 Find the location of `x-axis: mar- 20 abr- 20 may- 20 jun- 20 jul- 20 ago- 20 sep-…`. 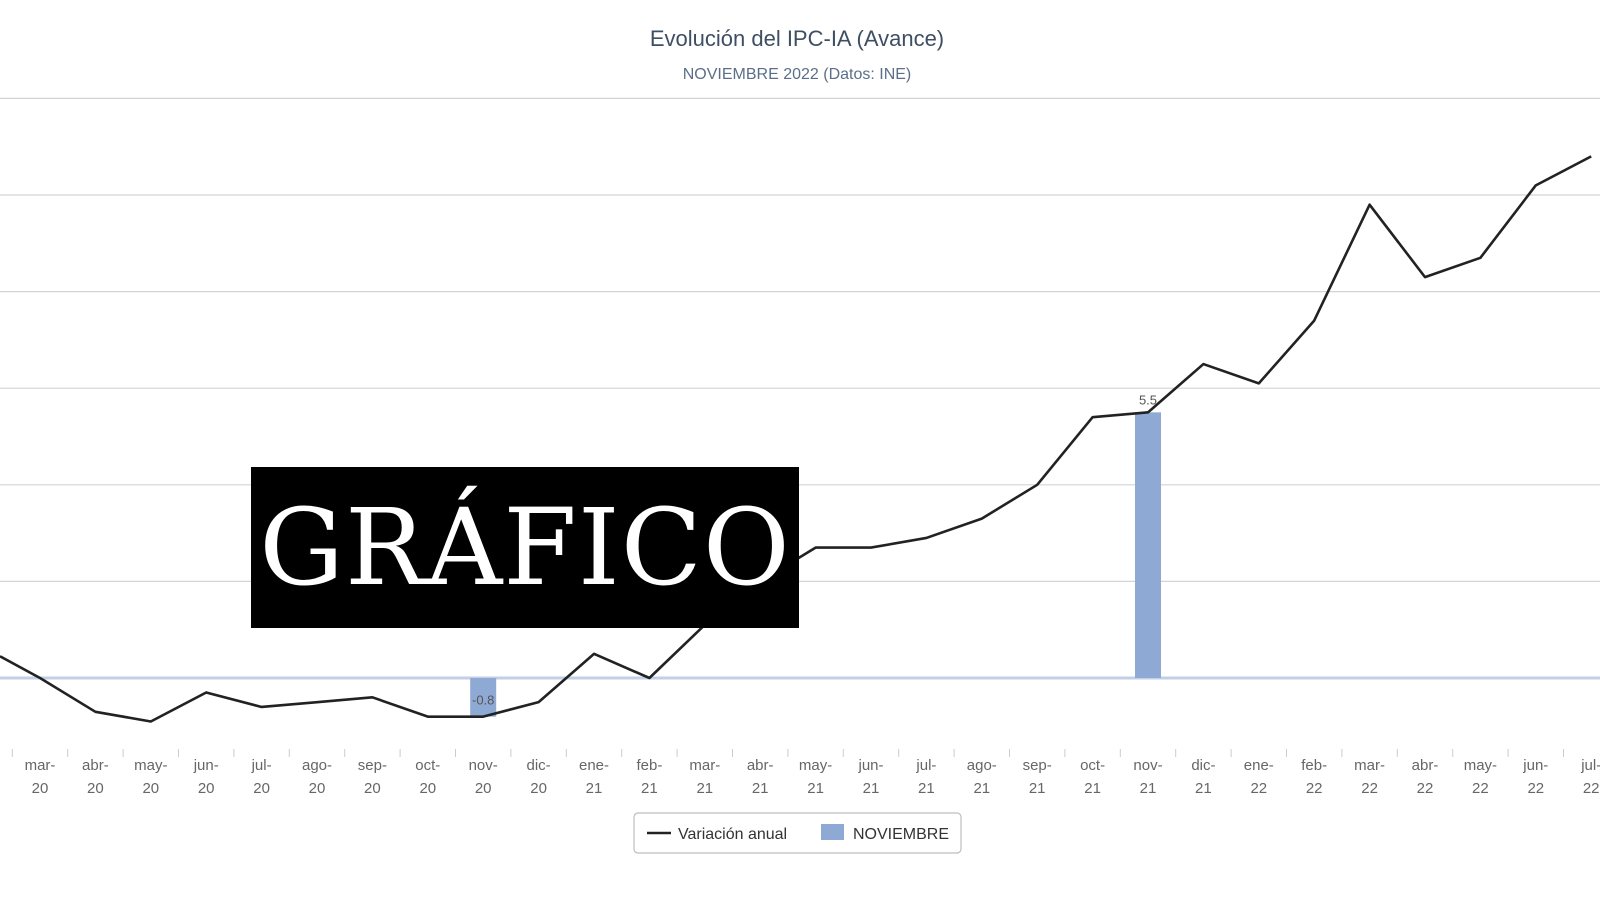

x-axis: mar- 20 abr- 20 may- 20 jun- 20 jul- 20 ago- 20 sep-… is located at coordinates (805, 773).